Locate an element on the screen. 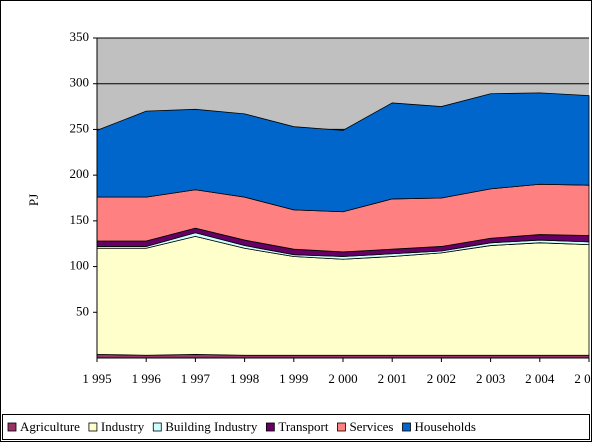 This screenshot has height=442, width=592. y-axis-label: PJ is located at coordinates (33, 200).